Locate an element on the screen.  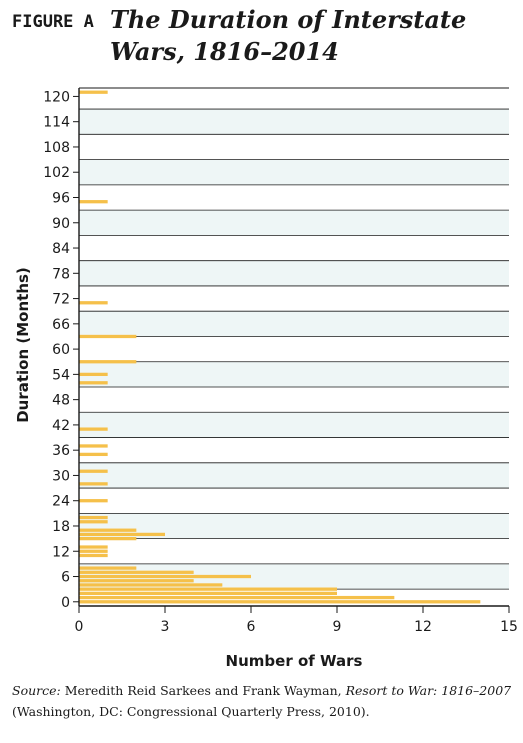
y-tick-label: 60 is located at coordinates (61, 350).